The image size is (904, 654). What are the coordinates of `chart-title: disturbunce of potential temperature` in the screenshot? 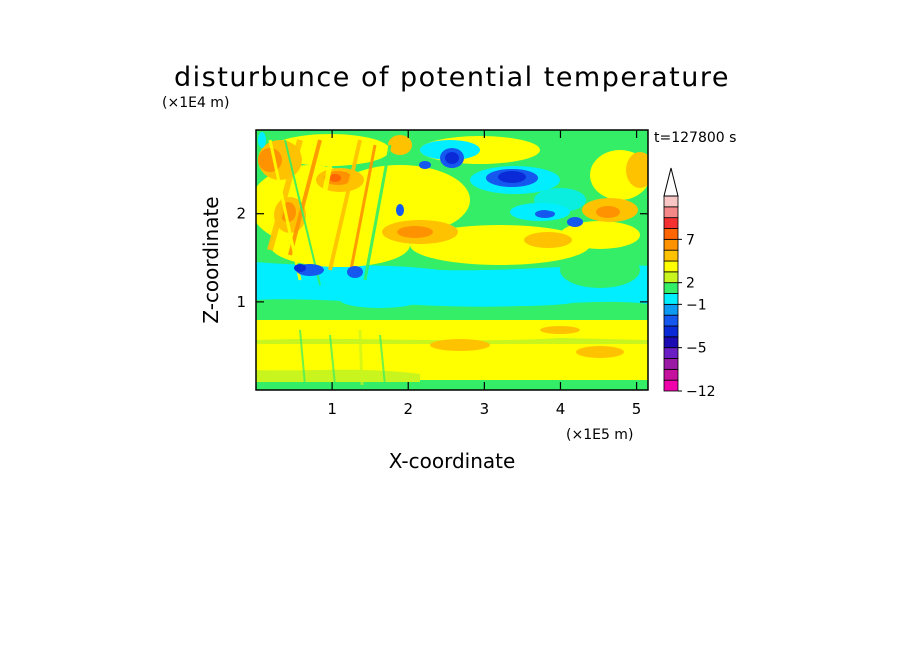 It's located at (452, 77).